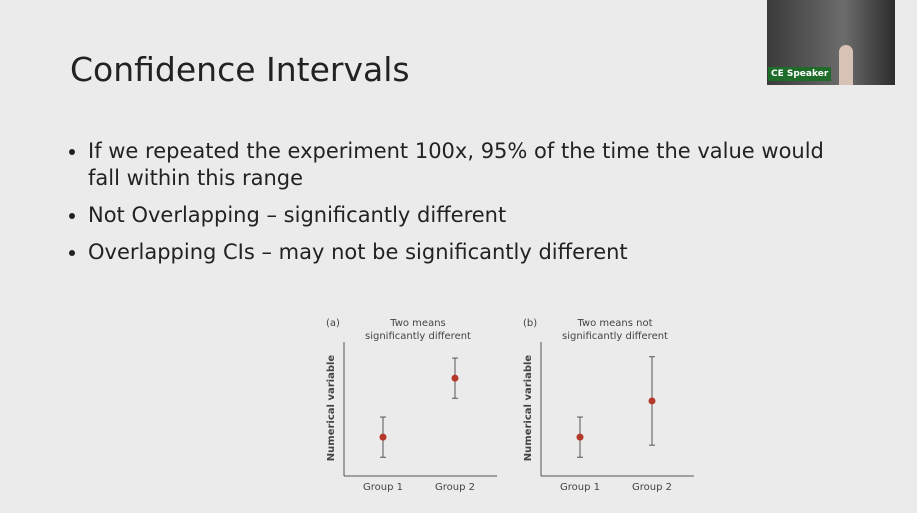 The image size is (917, 513). I want to click on speaker, so click(846, 65).